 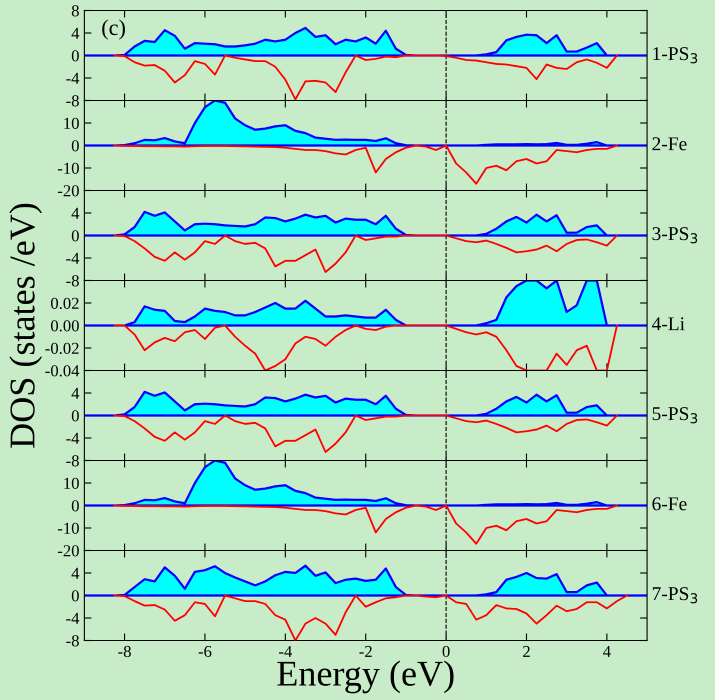 I want to click on x-tick-label: 0, so click(x=446, y=652).